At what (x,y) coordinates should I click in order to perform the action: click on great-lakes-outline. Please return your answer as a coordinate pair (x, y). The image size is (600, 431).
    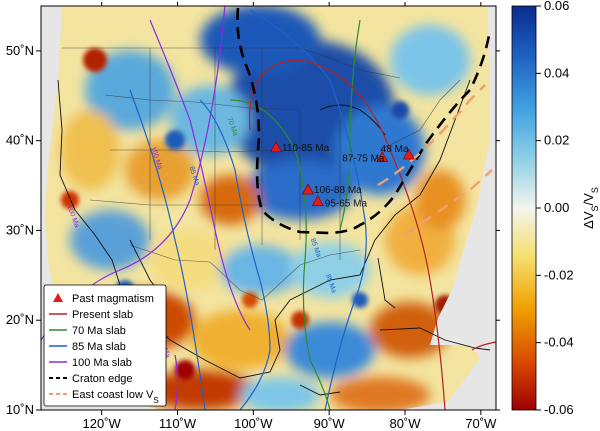
    Looking at the image, I should click on (352, 120).